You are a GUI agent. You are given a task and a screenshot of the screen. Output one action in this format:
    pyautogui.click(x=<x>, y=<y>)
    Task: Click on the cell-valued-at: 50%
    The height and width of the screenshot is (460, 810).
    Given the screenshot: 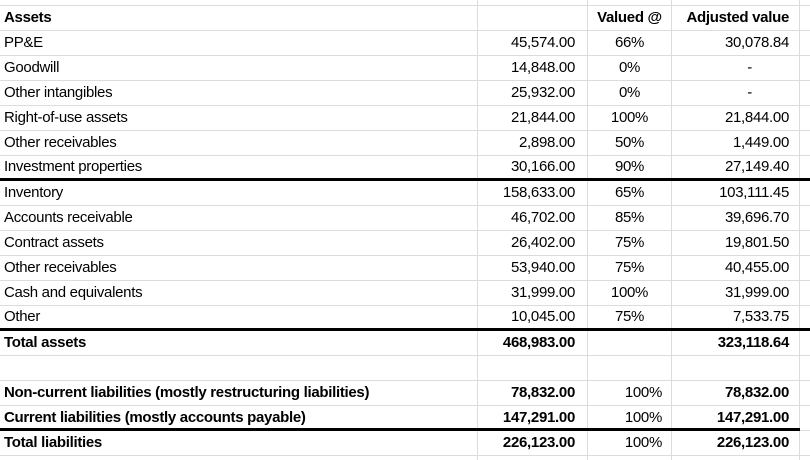 What is the action you would take?
    pyautogui.click(x=630, y=143)
    